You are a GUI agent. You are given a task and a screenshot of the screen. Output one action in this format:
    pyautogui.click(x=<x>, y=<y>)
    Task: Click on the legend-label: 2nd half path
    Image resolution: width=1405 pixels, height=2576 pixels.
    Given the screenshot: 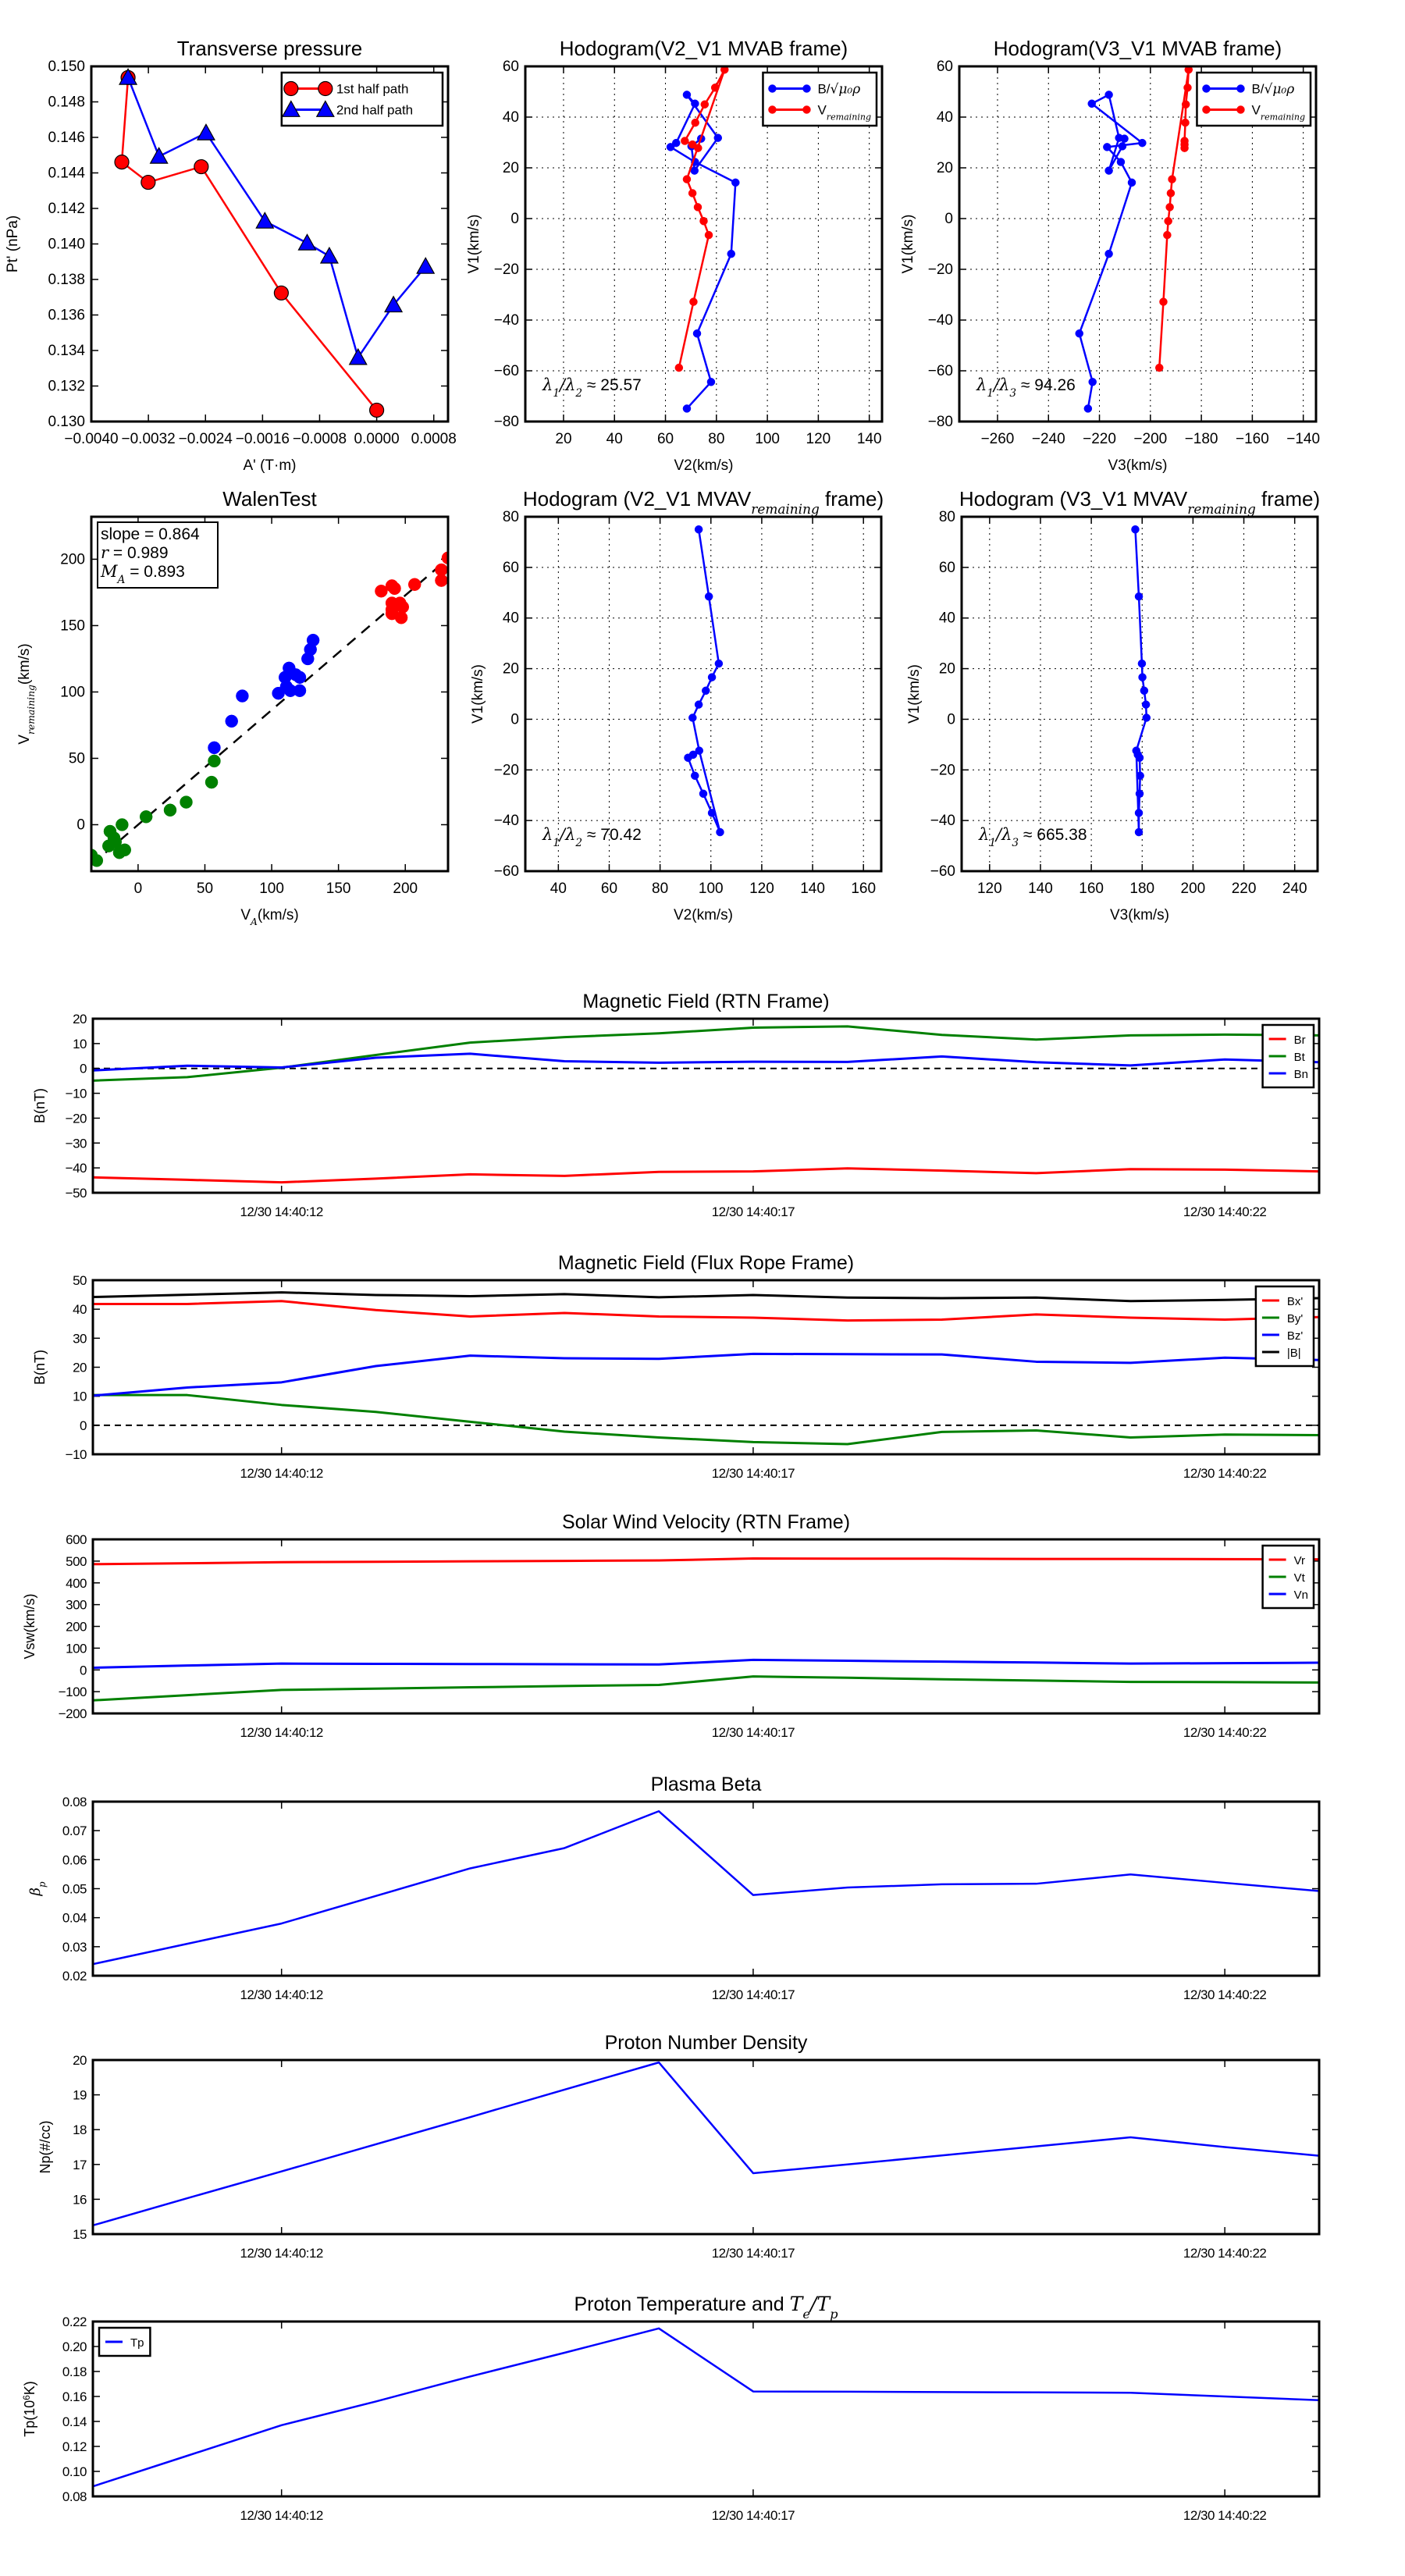 What is the action you would take?
    pyautogui.click(x=375, y=110)
    